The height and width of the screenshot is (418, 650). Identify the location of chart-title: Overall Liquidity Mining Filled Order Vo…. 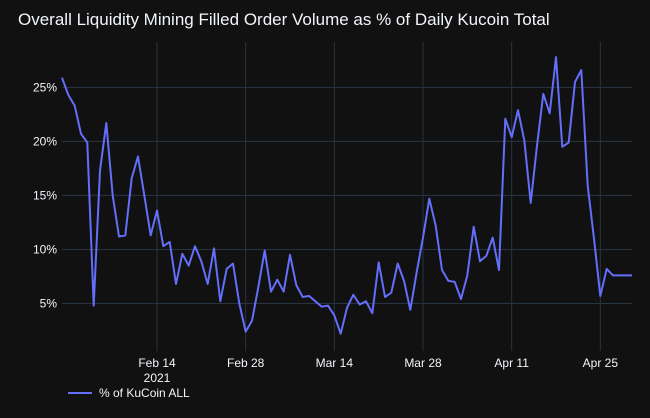
(284, 19).